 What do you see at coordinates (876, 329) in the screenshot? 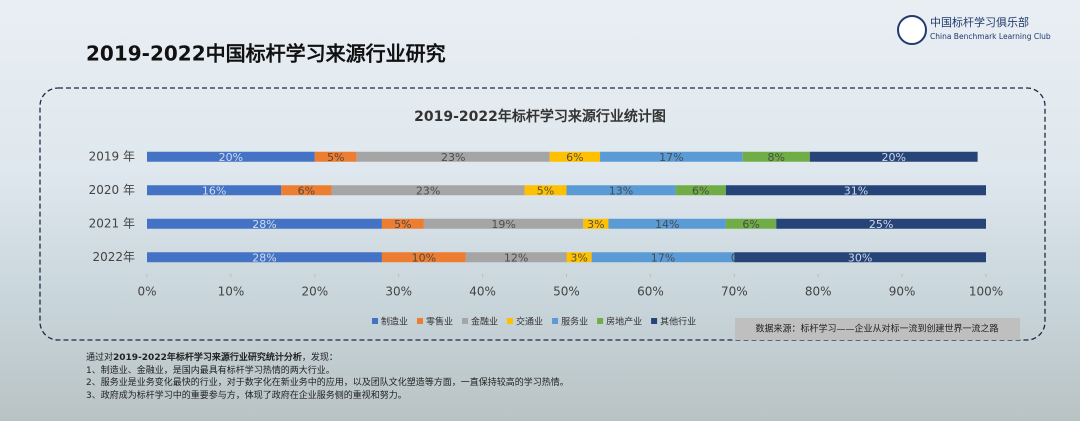
I see `source: 数据来源：标杆学习——企业从对标一流到创建世界一流之路` at bounding box center [876, 329].